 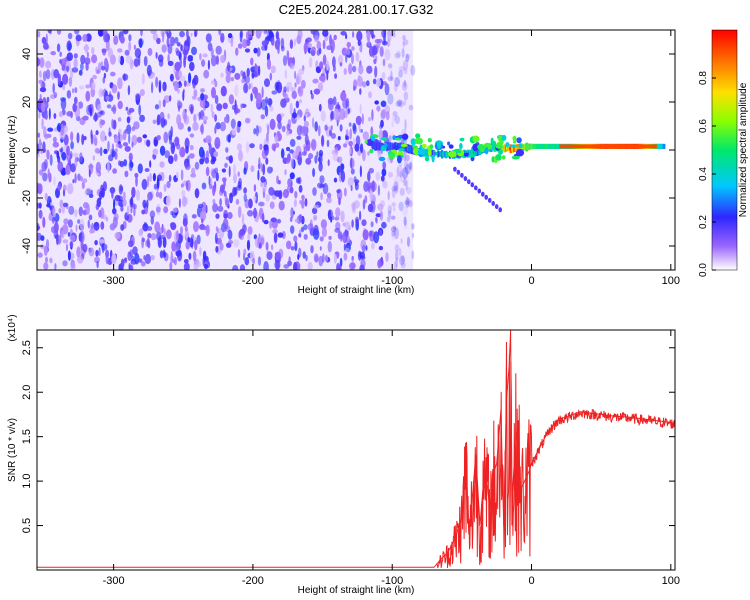 What do you see at coordinates (531, 281) in the screenshot?
I see `x-tick-label: 0` at bounding box center [531, 281].